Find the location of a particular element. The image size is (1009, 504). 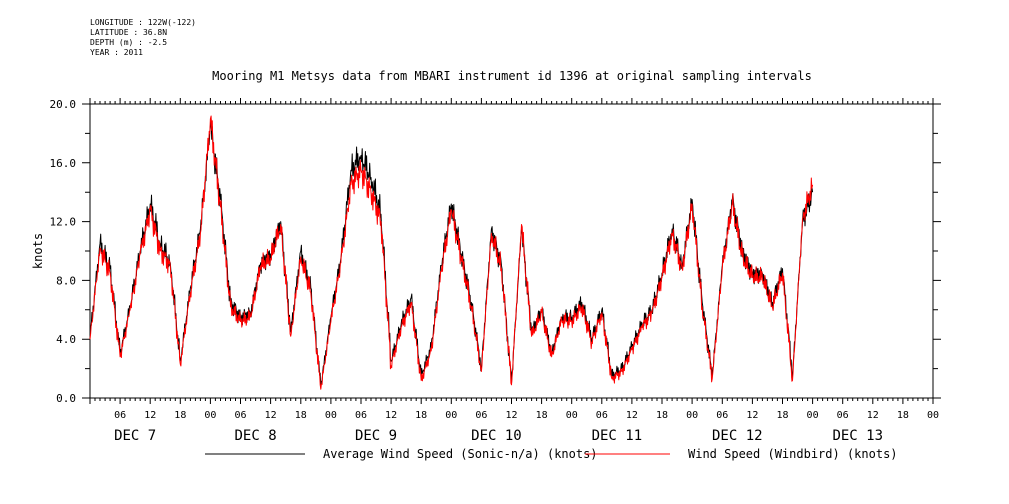

y-tick-label: 12.0 is located at coordinates (63, 222).